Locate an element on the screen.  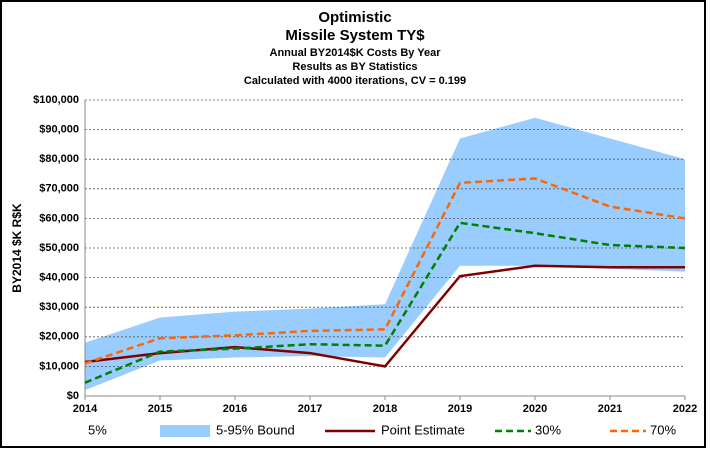
x-tick-label: 2019 is located at coordinates (460, 409).